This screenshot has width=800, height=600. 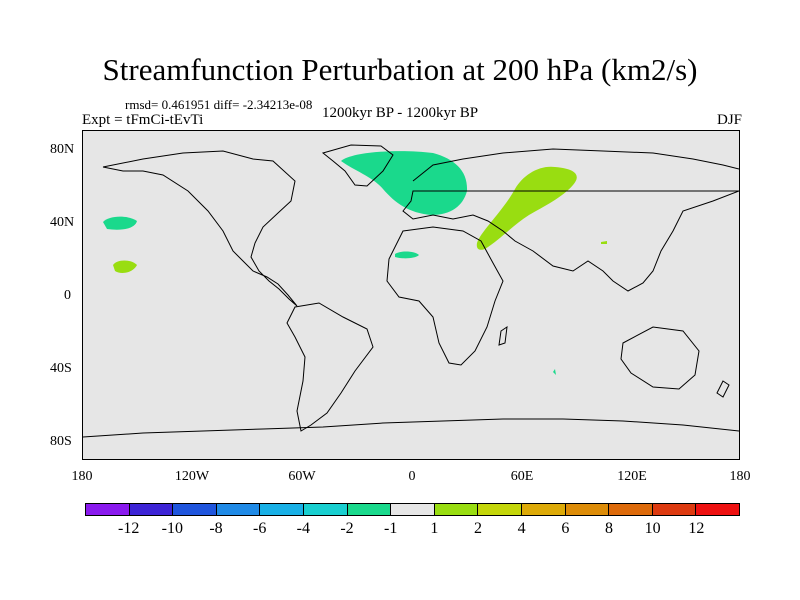 I want to click on colorbar-label: 2, so click(x=478, y=528).